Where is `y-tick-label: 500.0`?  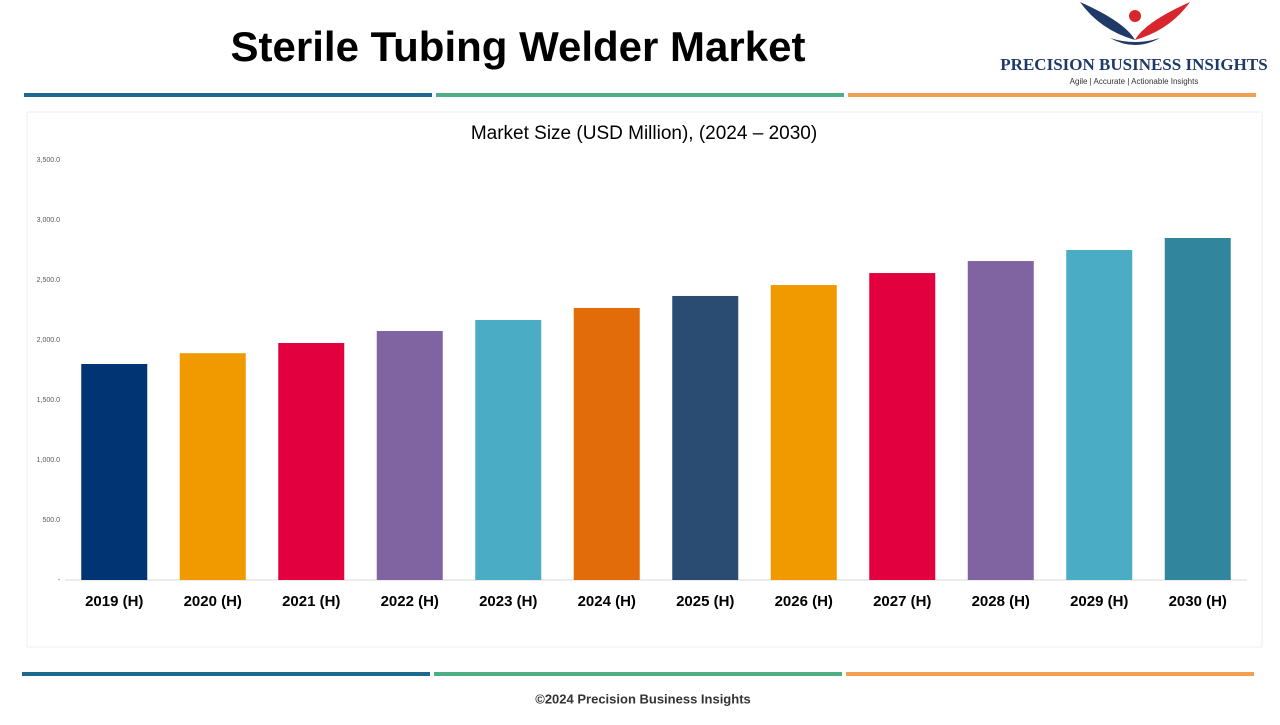 y-tick-label: 500.0 is located at coordinates (51, 520).